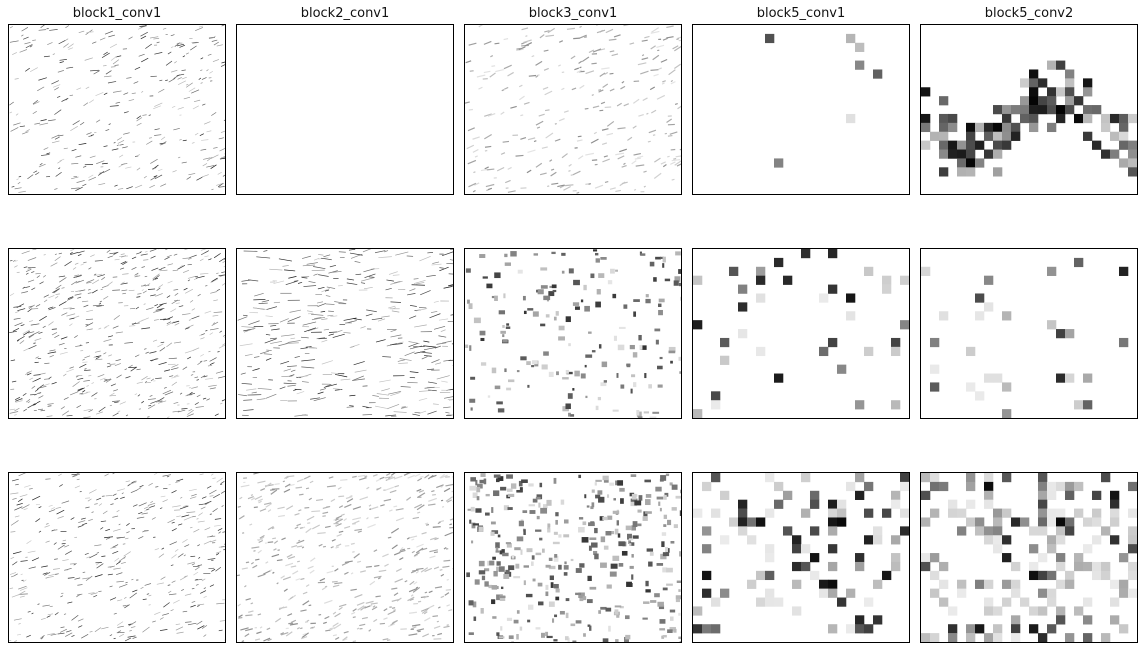 The width and height of the screenshot is (1144, 650). I want to click on column-title-block3_conv1: block3_conv1, so click(573, 13).